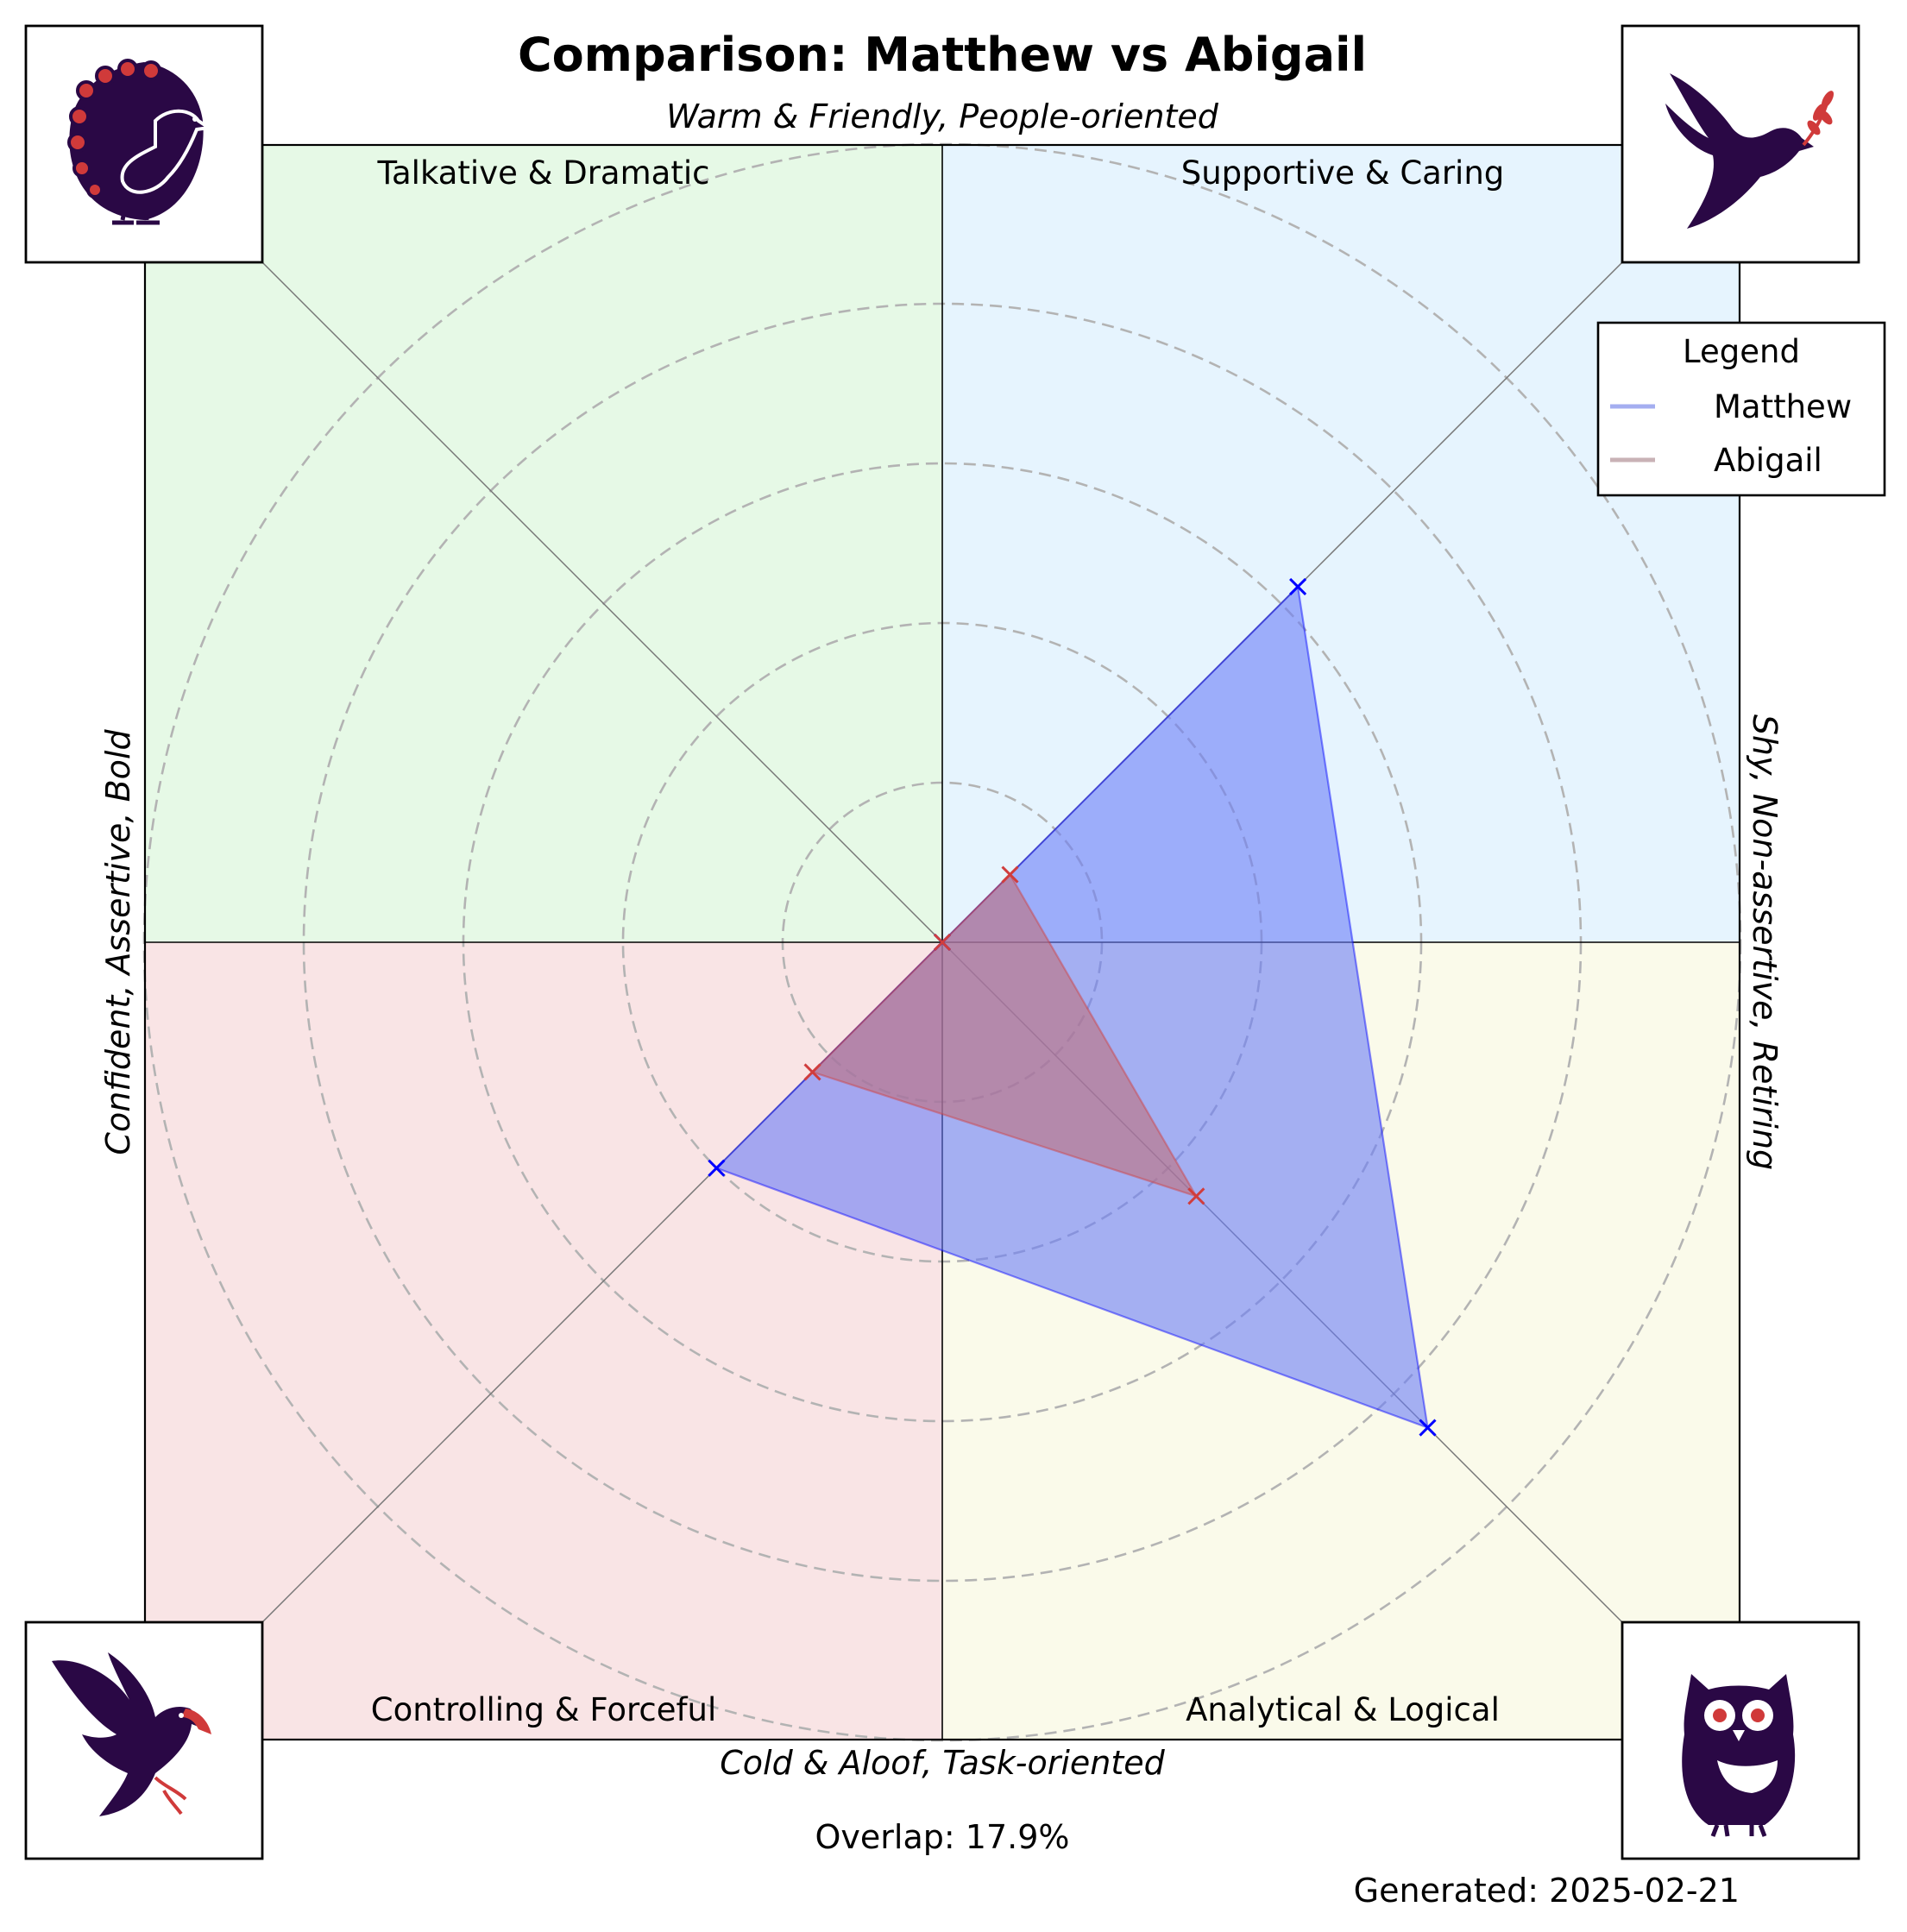  I want to click on quadrant-label-analytical: Analytical & Logical, so click(1343, 1709).